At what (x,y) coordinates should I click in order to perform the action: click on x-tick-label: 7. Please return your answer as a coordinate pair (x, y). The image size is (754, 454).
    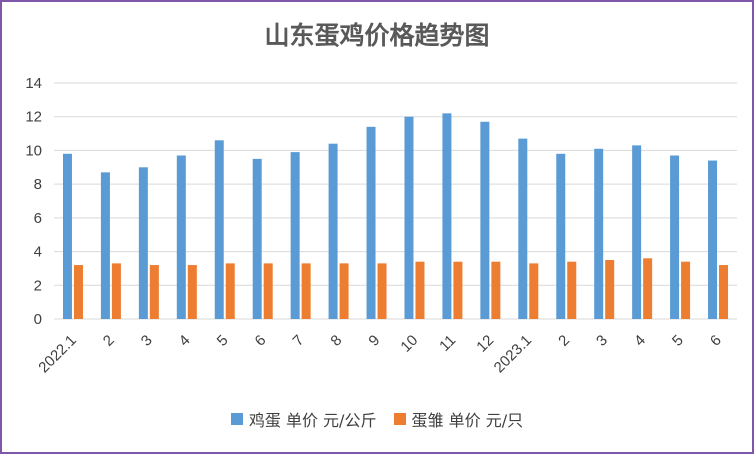
    Looking at the image, I should click on (299, 341).